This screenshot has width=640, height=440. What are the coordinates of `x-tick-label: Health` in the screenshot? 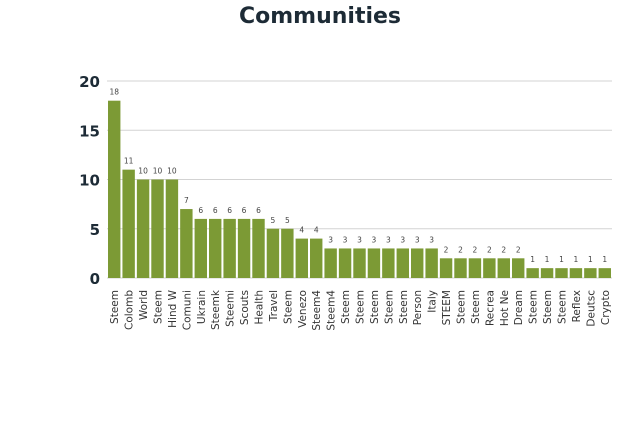 It's located at (260, 307).